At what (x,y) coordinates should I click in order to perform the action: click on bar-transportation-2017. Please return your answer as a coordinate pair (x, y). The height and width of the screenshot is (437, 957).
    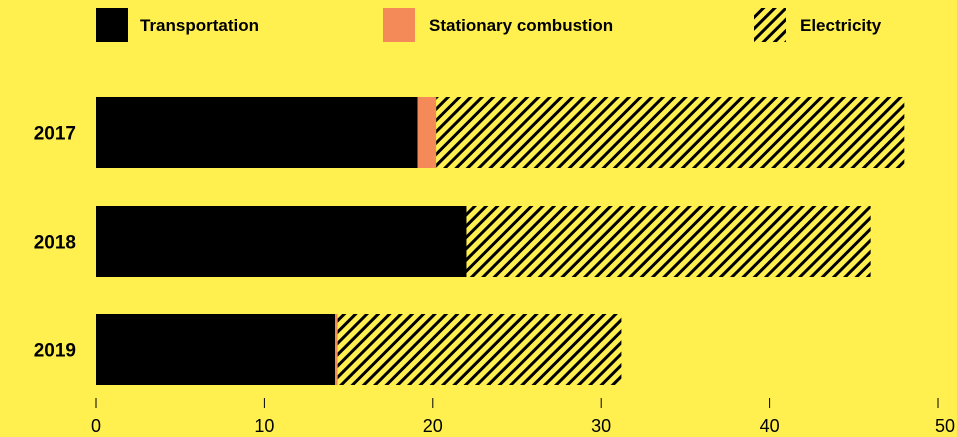
    Looking at the image, I should click on (257, 132).